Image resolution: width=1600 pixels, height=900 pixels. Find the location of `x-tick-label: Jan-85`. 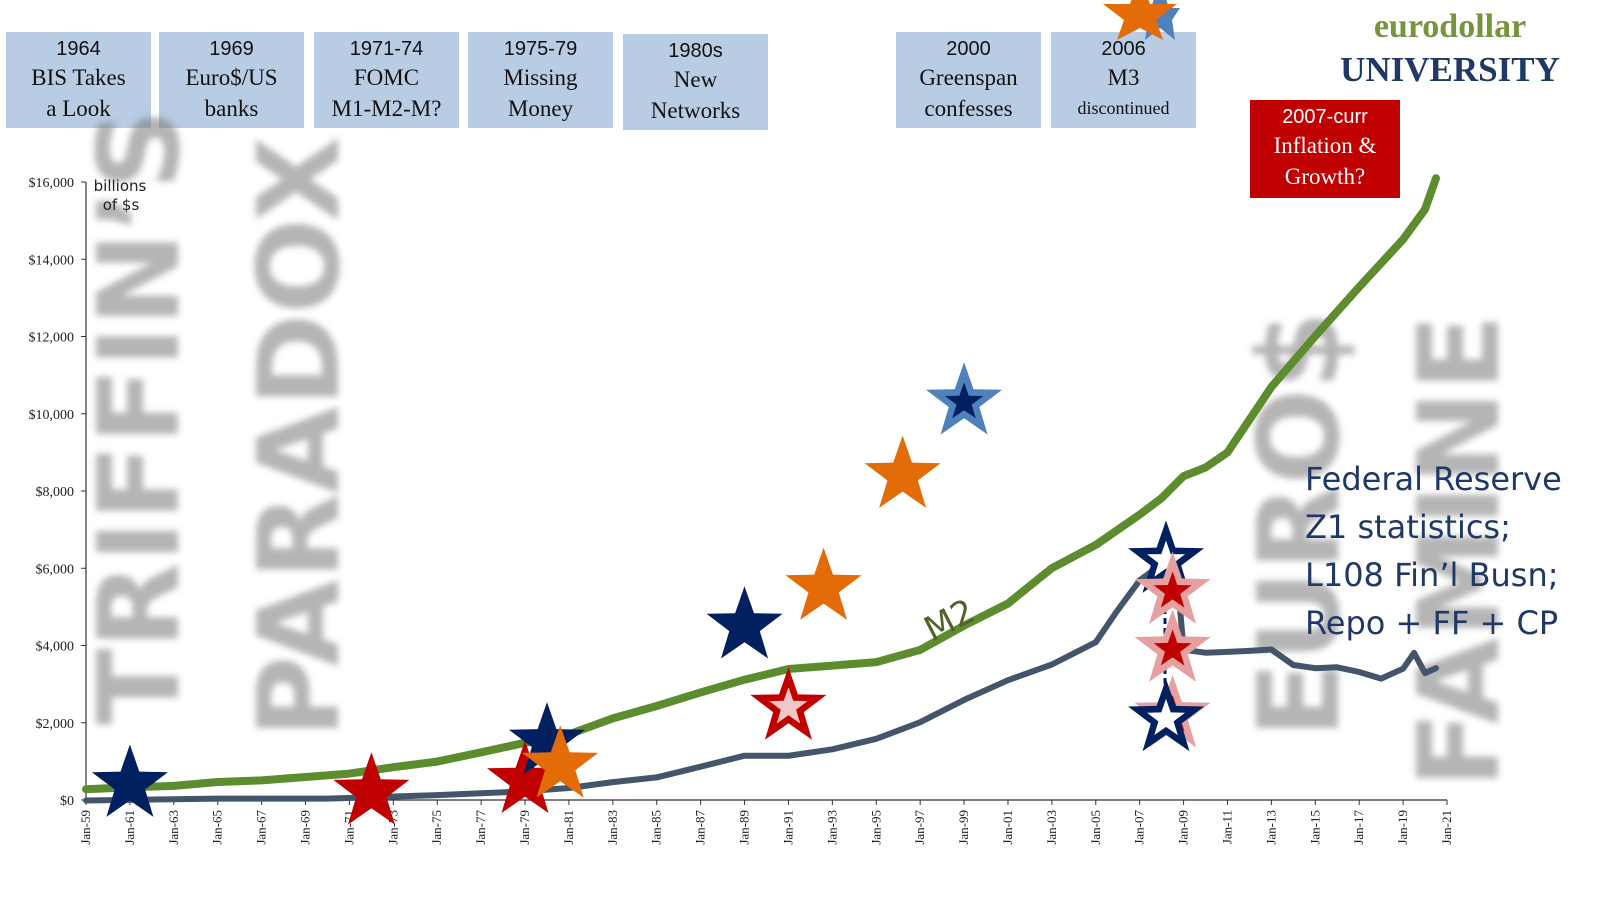

x-tick-label: Jan-85 is located at coordinates (656, 827).